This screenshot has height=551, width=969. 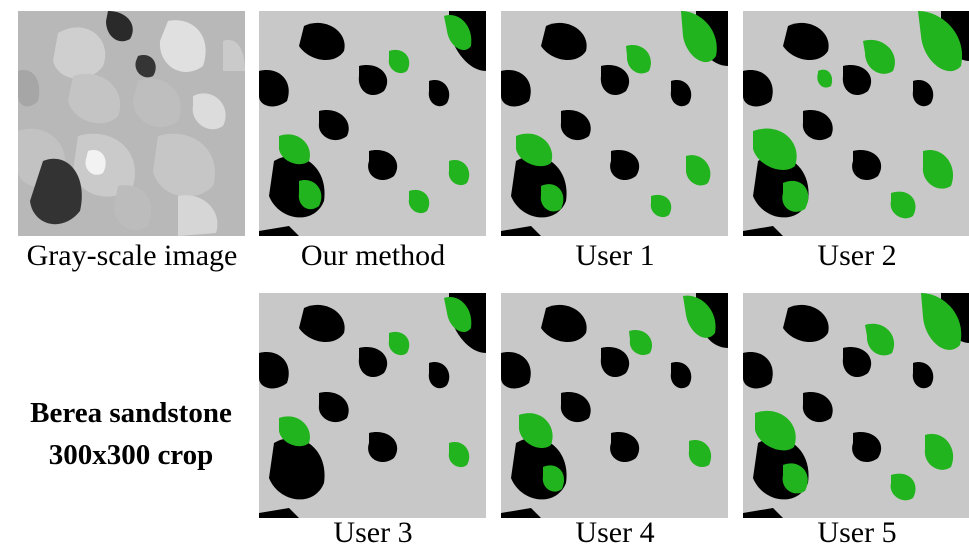 I want to click on our-method-segmentation-panel, so click(x=372, y=123).